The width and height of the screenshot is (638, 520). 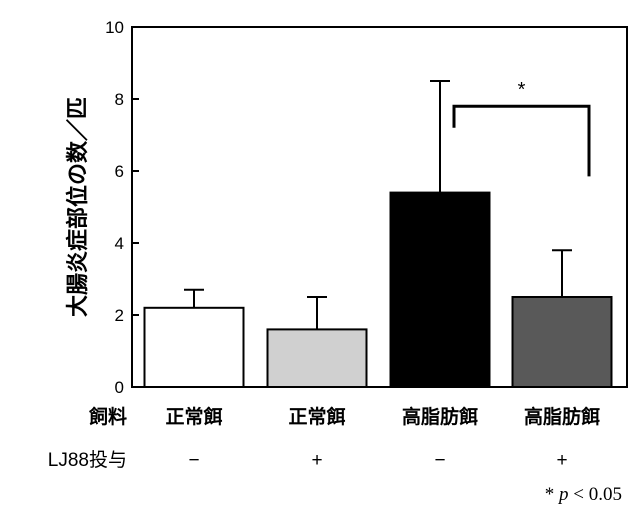 I want to click on treatment-row-label: LJ88投与, so click(x=87, y=460).